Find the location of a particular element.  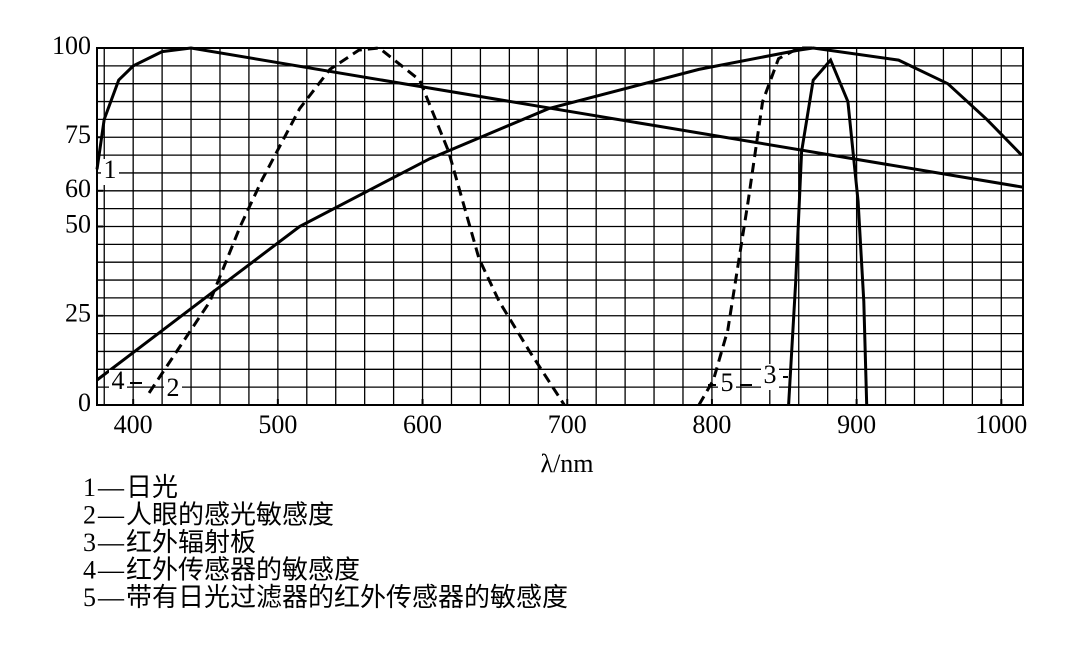

curve-label: 4 is located at coordinates (118, 380).